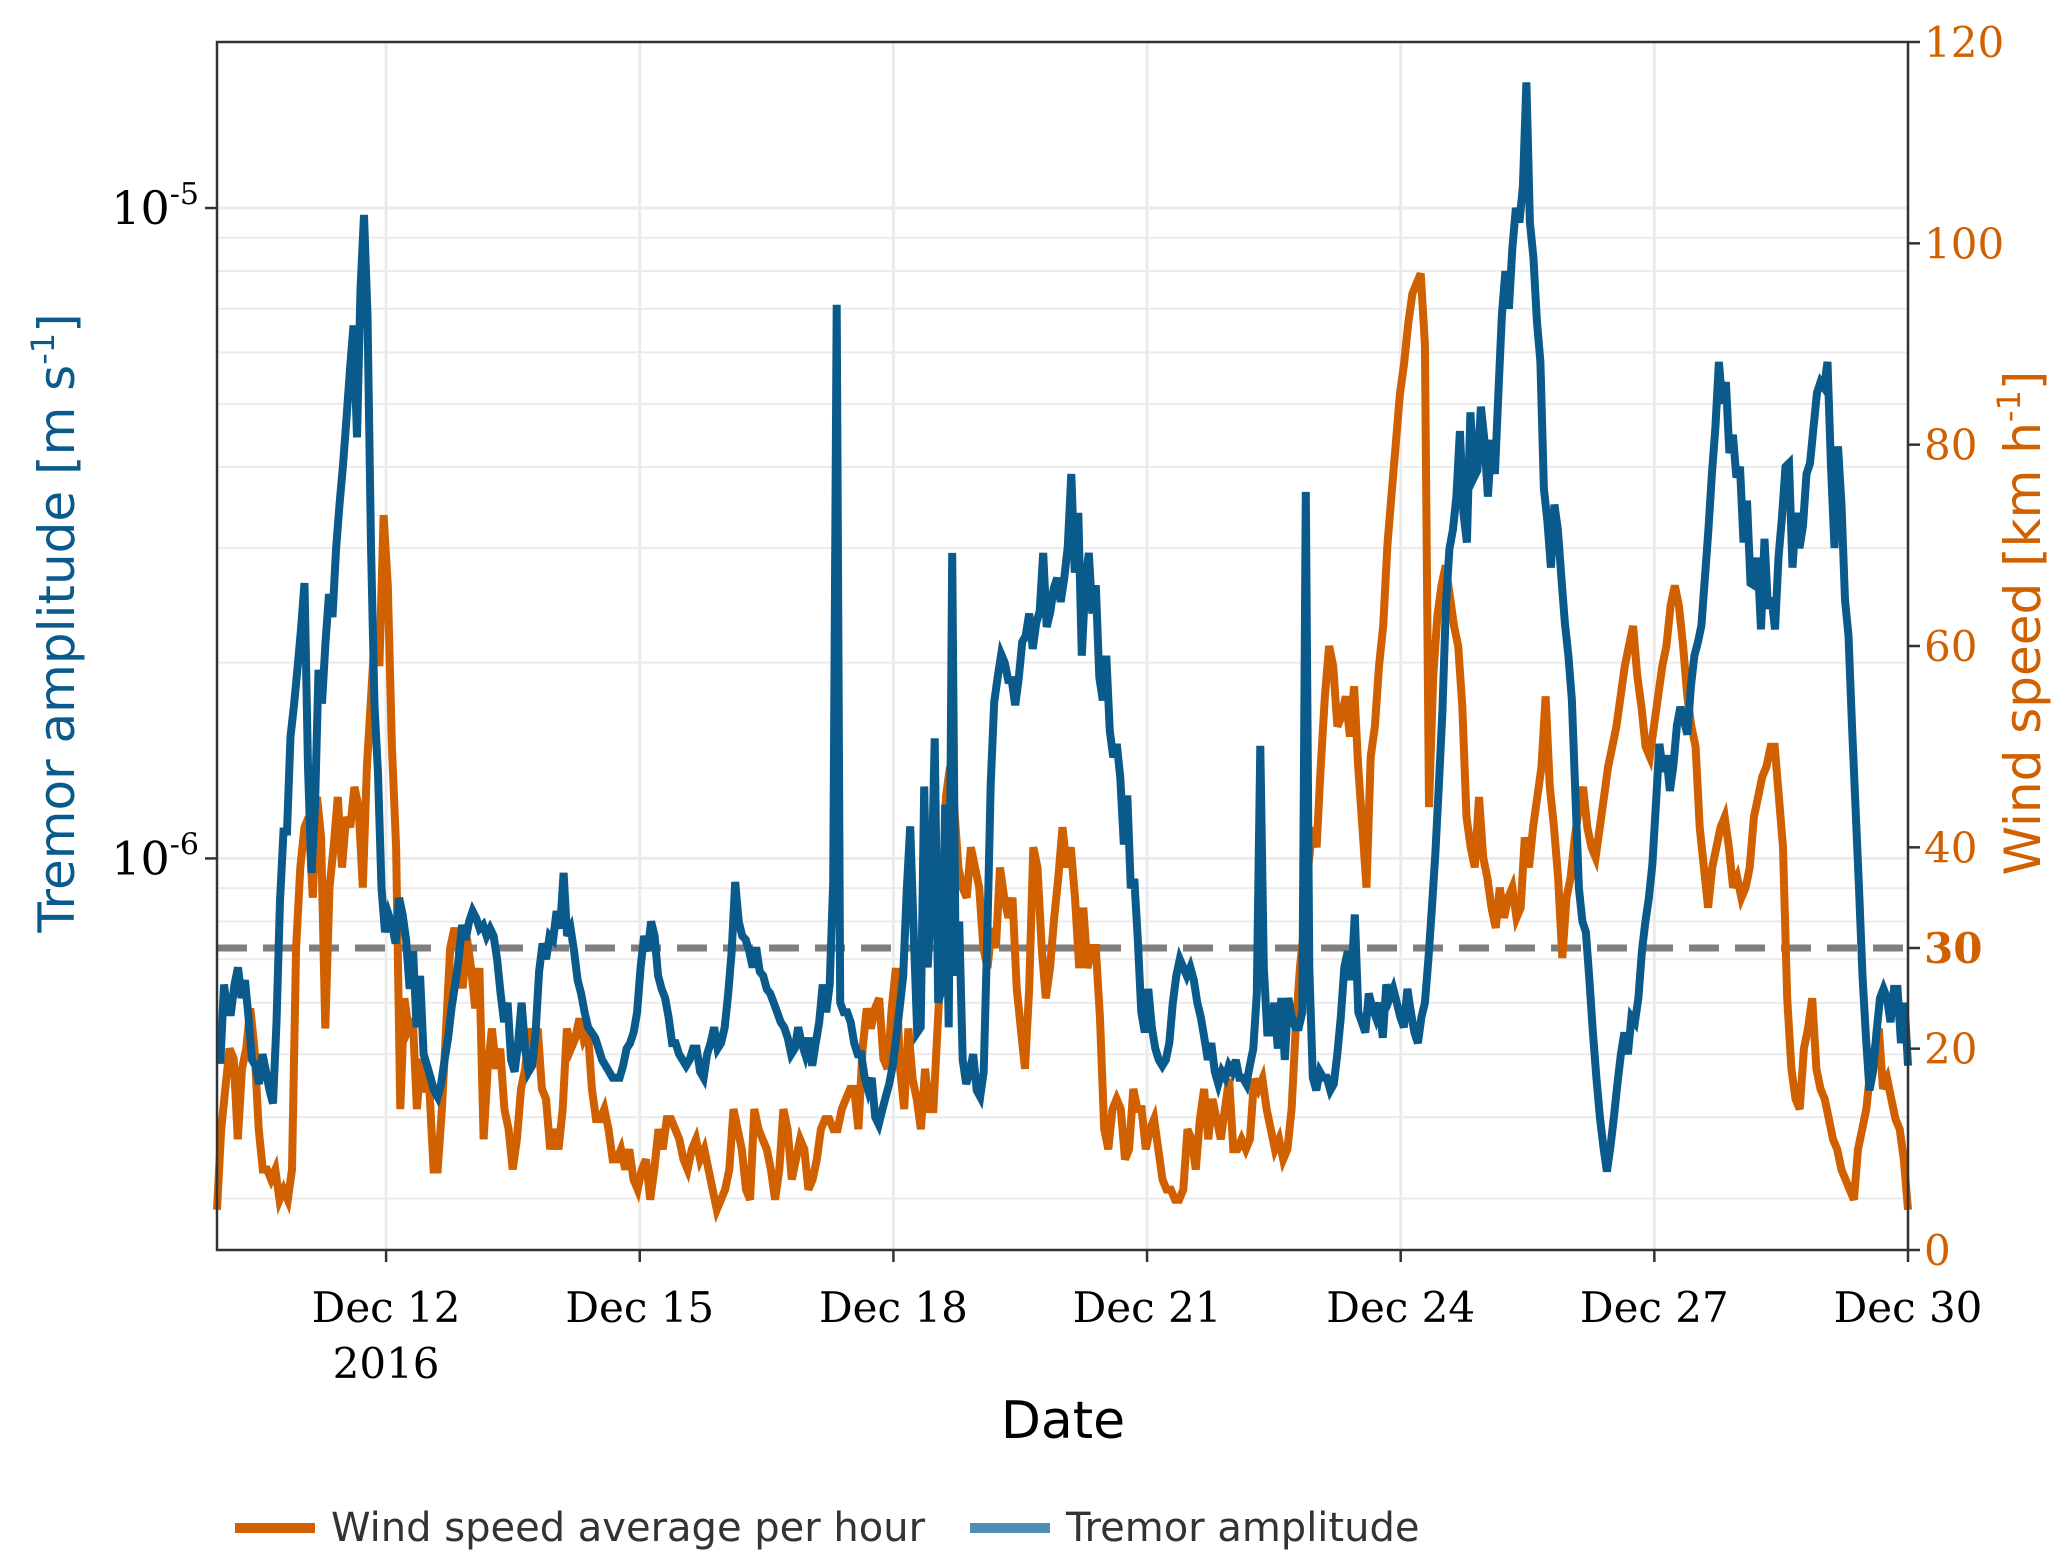  Describe the element at coordinates (1242, 1528) in the screenshot. I see `legend-label: Tremor amplitude` at that location.